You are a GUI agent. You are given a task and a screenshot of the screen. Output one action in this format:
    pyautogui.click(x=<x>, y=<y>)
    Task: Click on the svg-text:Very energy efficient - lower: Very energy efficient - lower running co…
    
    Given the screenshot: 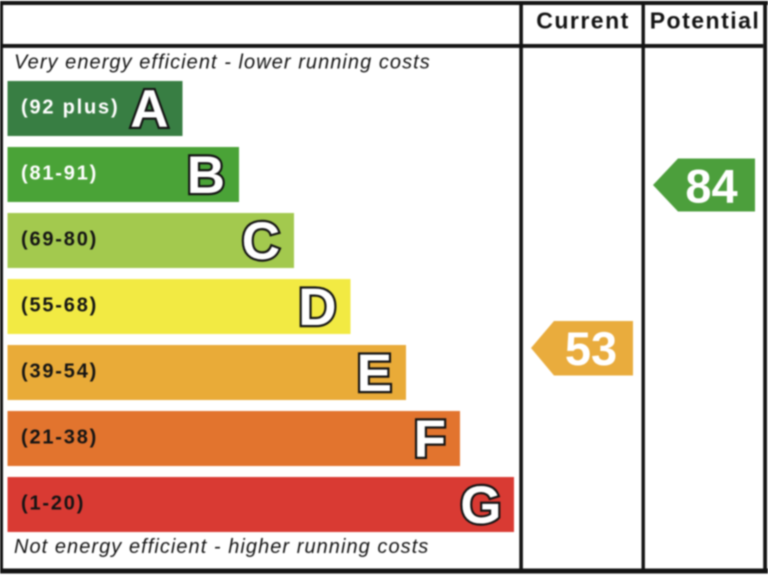 What is the action you would take?
    pyautogui.click(x=222, y=63)
    